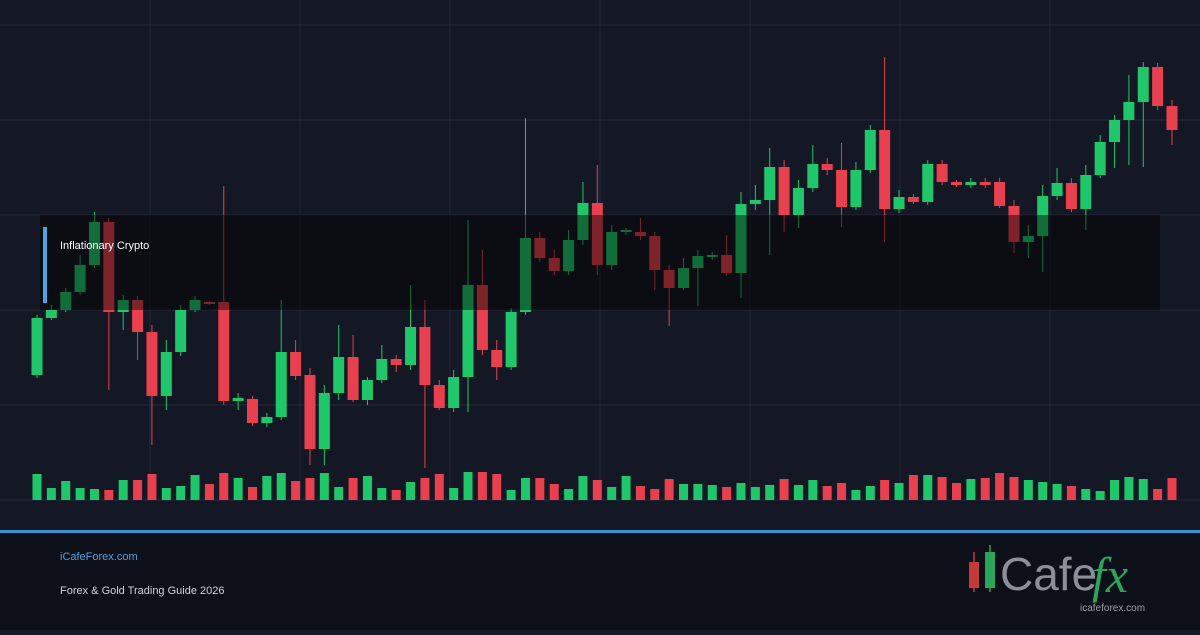 This screenshot has width=1200, height=635. What do you see at coordinates (99, 557) in the screenshot?
I see `site-link: iCafeForex.com` at bounding box center [99, 557].